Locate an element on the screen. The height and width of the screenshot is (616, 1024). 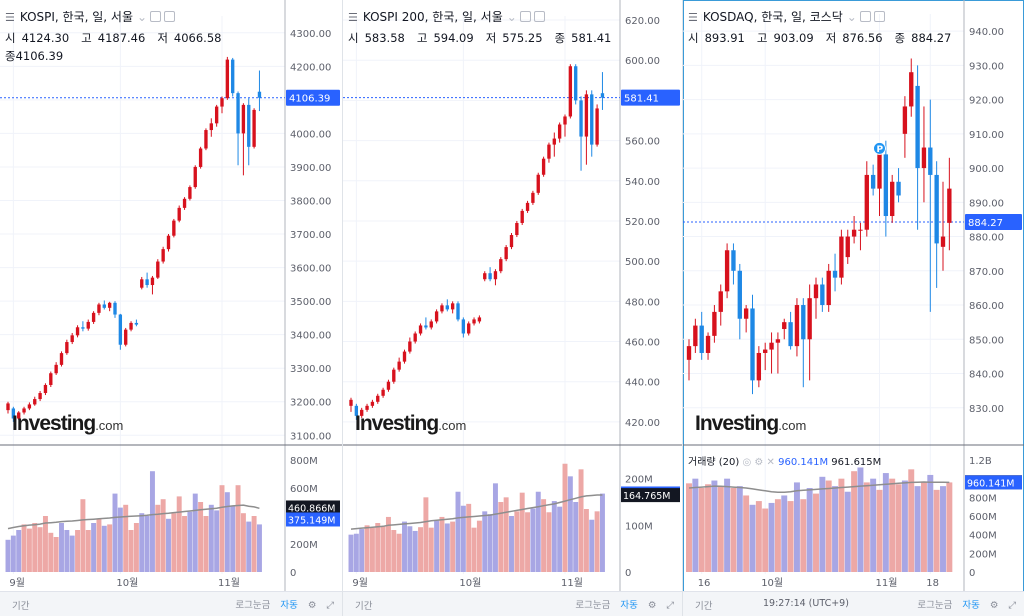
volume-tick-label: 400M is located at coordinates (983, 536).